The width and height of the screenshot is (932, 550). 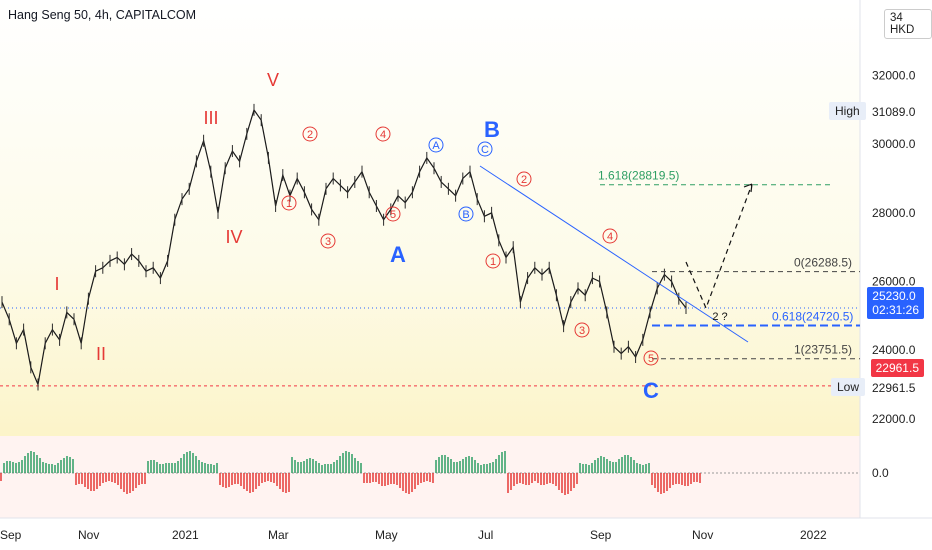 I want to click on y-tick-label: 26000.0, so click(x=894, y=282).